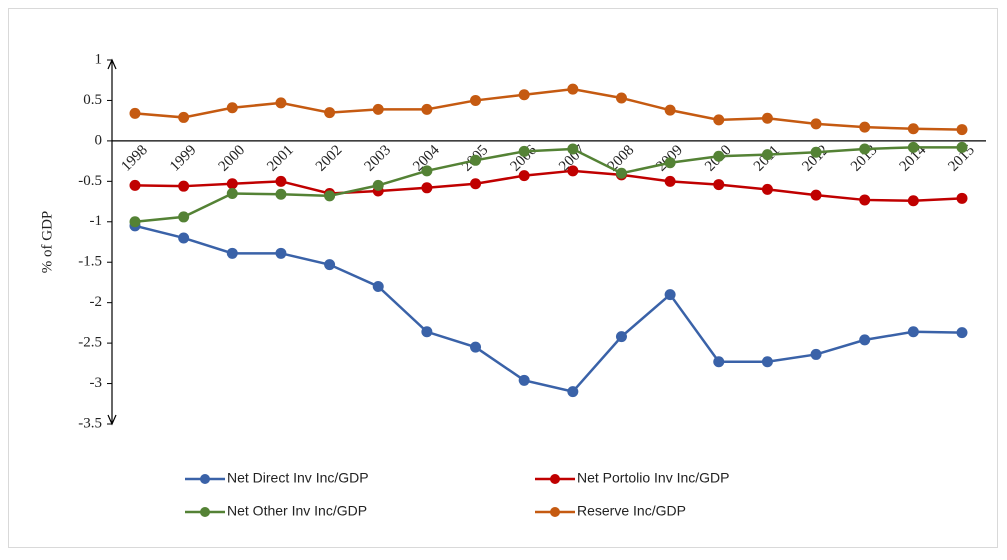 Image resolution: width=1007 pixels, height=560 pixels. What do you see at coordinates (96, 383) in the screenshot?
I see `y-tick-label: -3` at bounding box center [96, 383].